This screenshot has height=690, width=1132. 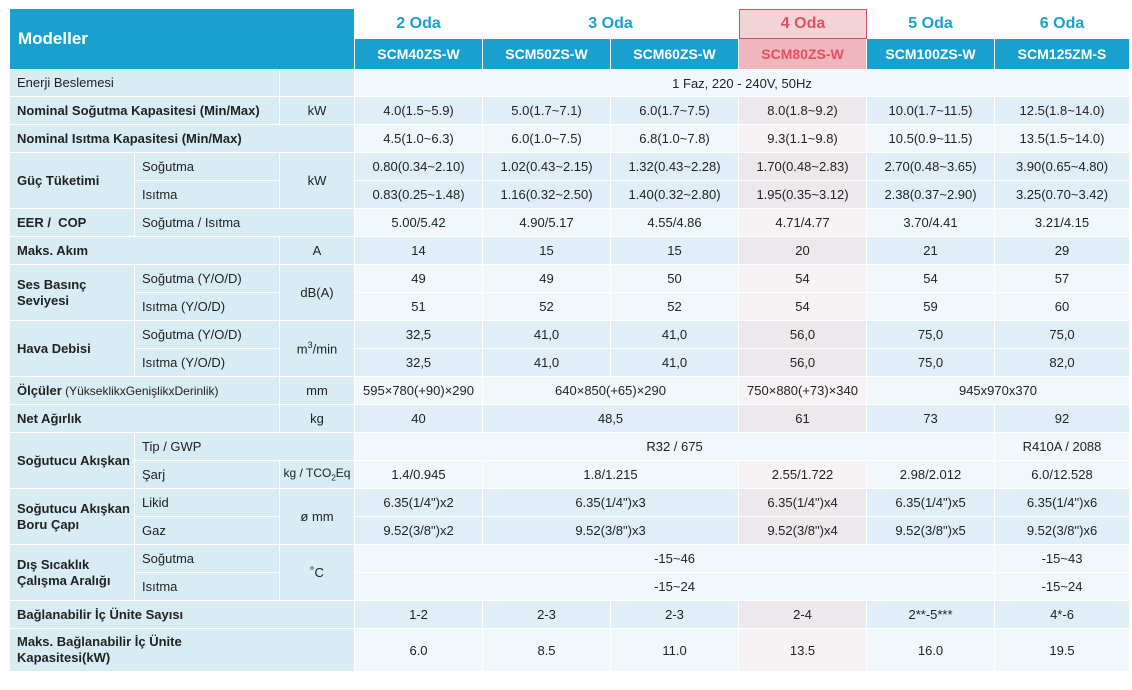 What do you see at coordinates (675, 54) in the screenshot?
I see `model-code: SCM60ZS-W` at bounding box center [675, 54].